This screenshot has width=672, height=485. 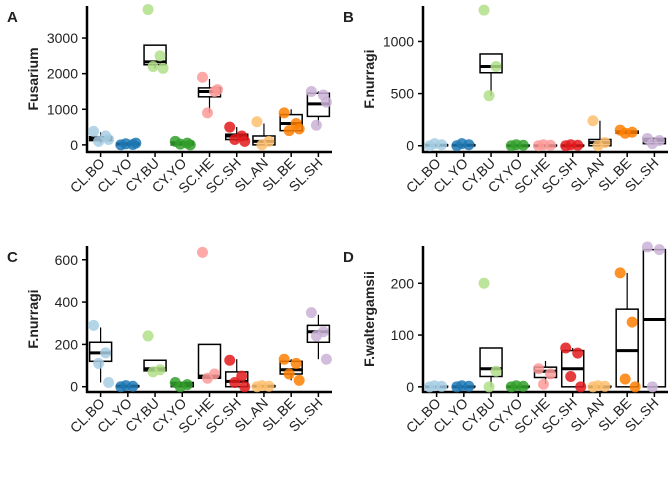 I want to click on y-tick-label: 400, so click(x=67, y=302).